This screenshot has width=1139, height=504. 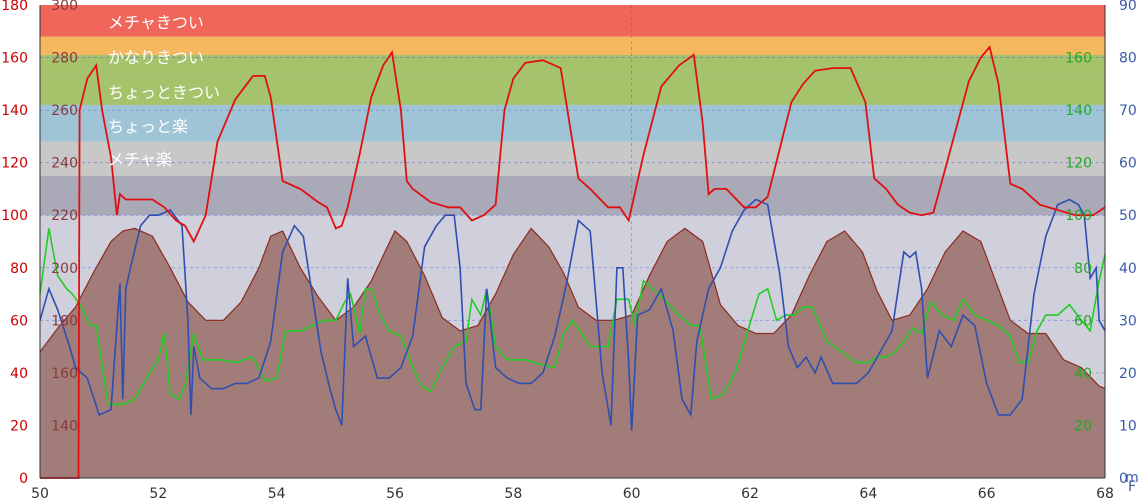 I want to click on right-unit-label-part: F, so click(x=1132, y=487).